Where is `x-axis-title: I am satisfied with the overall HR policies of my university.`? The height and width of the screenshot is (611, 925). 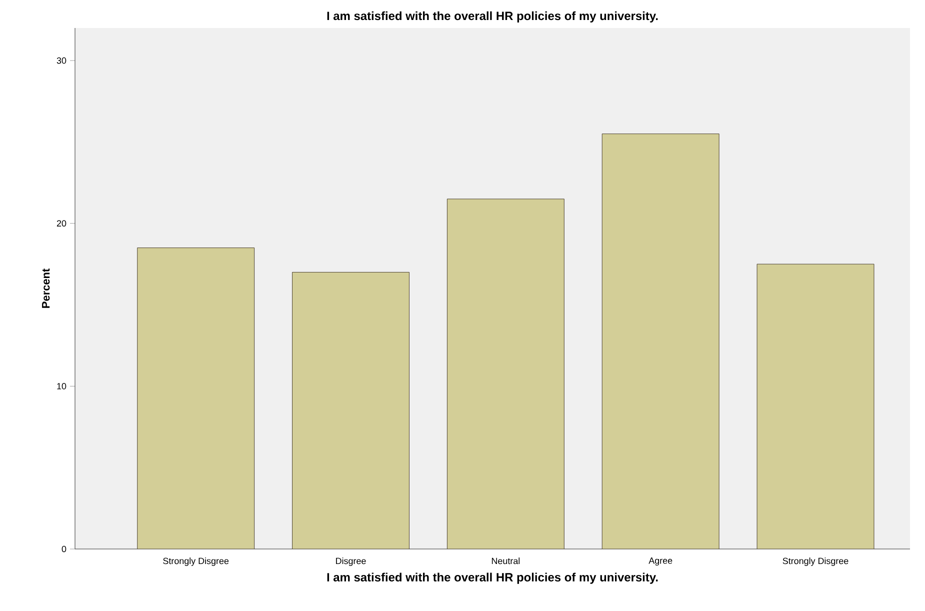
x-axis-title: I am satisfied with the overall HR policies of my university. is located at coordinates (492, 578).